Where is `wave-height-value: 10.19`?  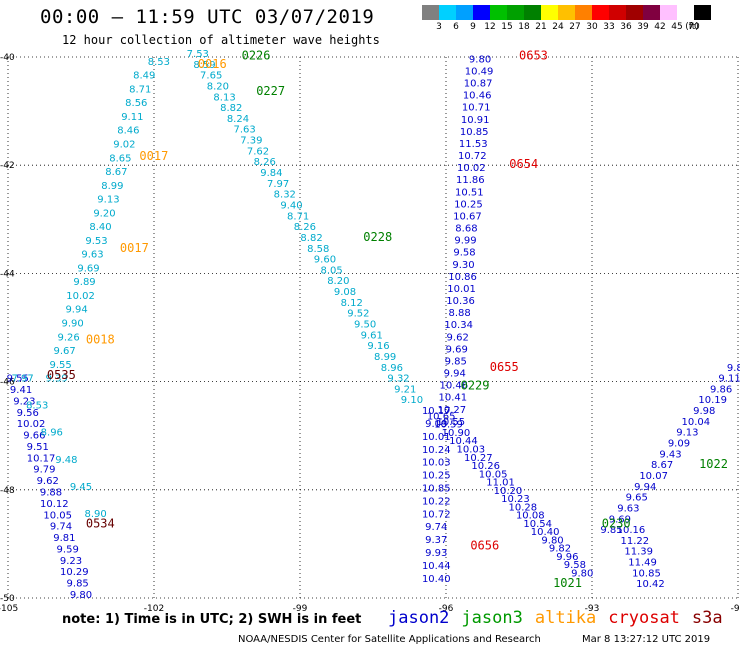
wave-height-value: 10.19 is located at coordinates (712, 400).